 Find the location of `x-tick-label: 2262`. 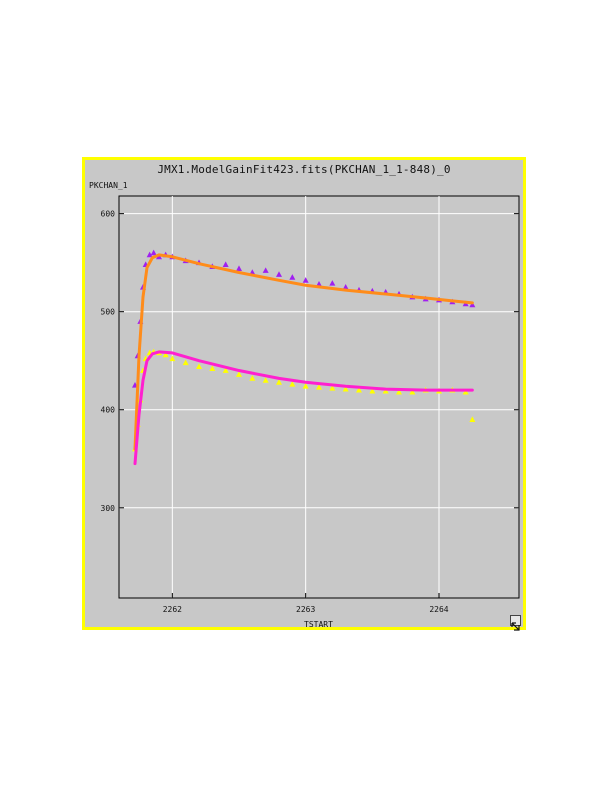

x-tick-label: 2262 is located at coordinates (172, 609).